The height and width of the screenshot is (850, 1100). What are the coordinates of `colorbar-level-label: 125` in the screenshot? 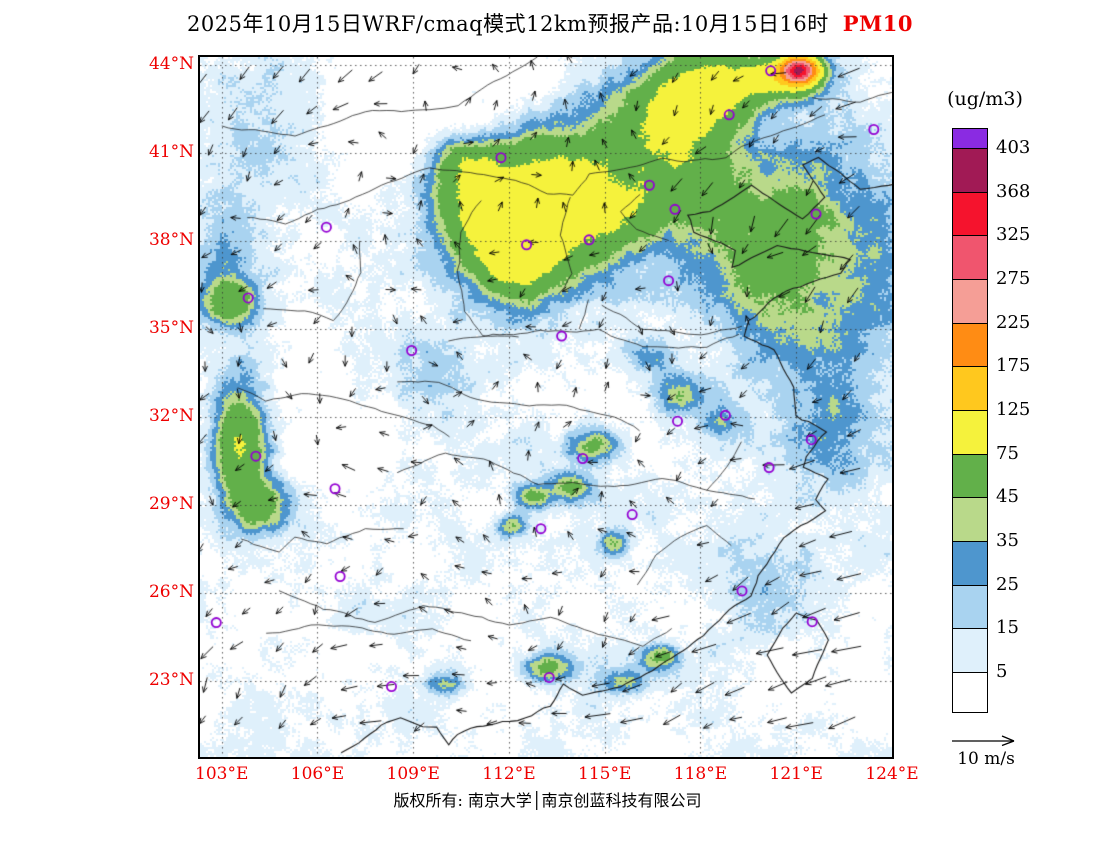 It's located at (1013, 410).